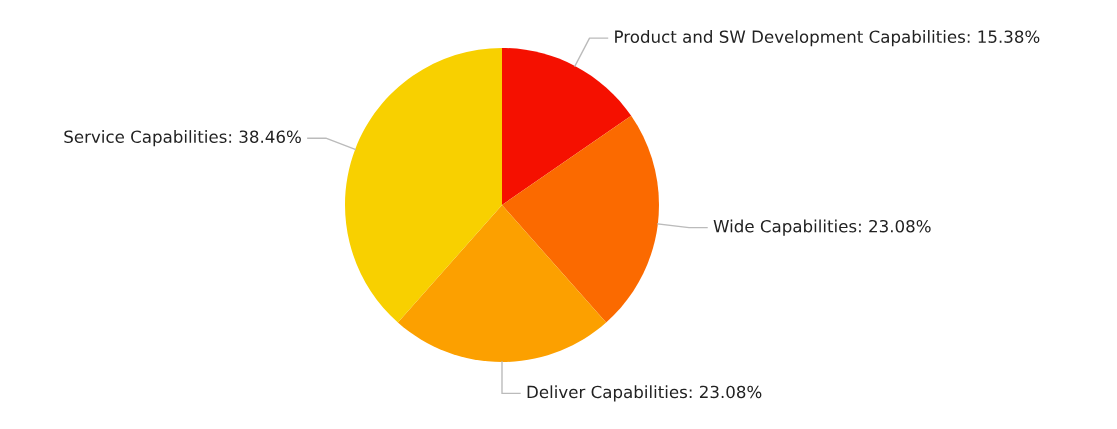  Describe the element at coordinates (822, 227) in the screenshot. I see `slice-label: Wide Capabilities: 23.08%` at that location.